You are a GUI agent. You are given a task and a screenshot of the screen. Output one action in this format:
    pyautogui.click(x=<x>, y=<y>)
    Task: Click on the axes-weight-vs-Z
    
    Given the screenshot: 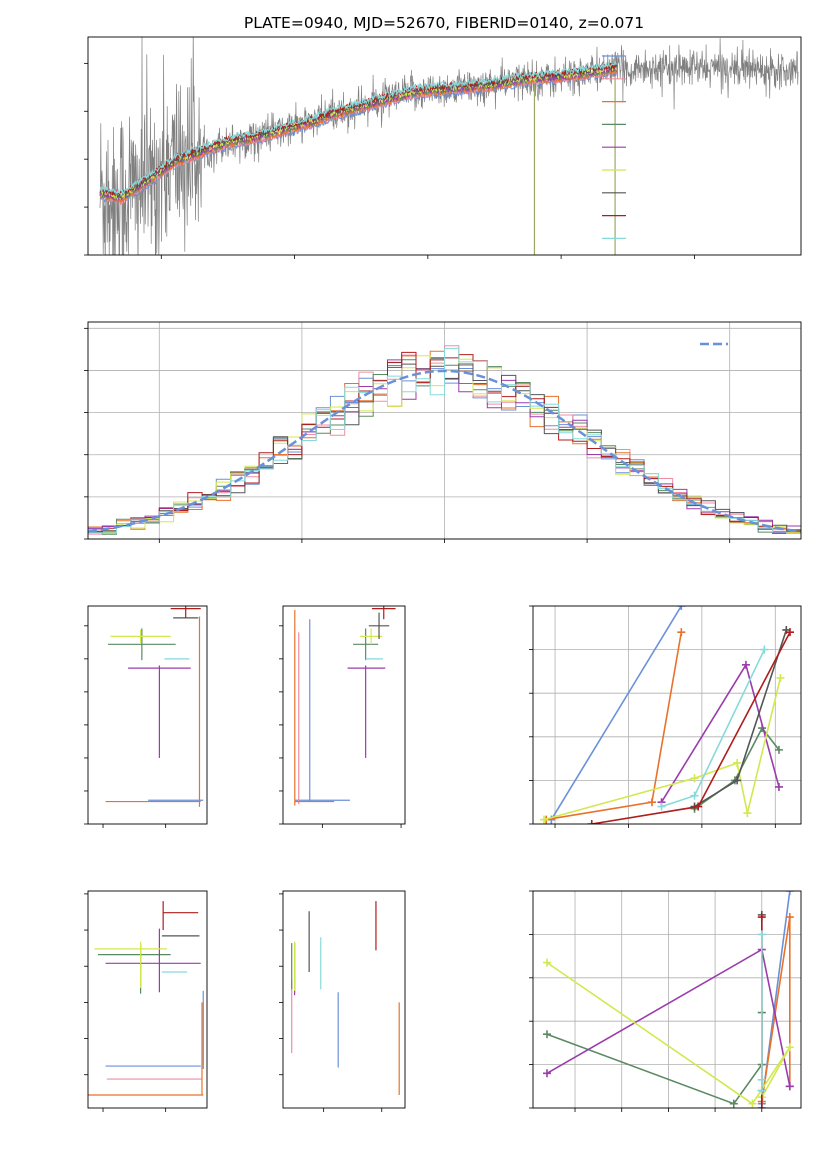 What is the action you would take?
    pyautogui.click(x=665, y=1001)
    